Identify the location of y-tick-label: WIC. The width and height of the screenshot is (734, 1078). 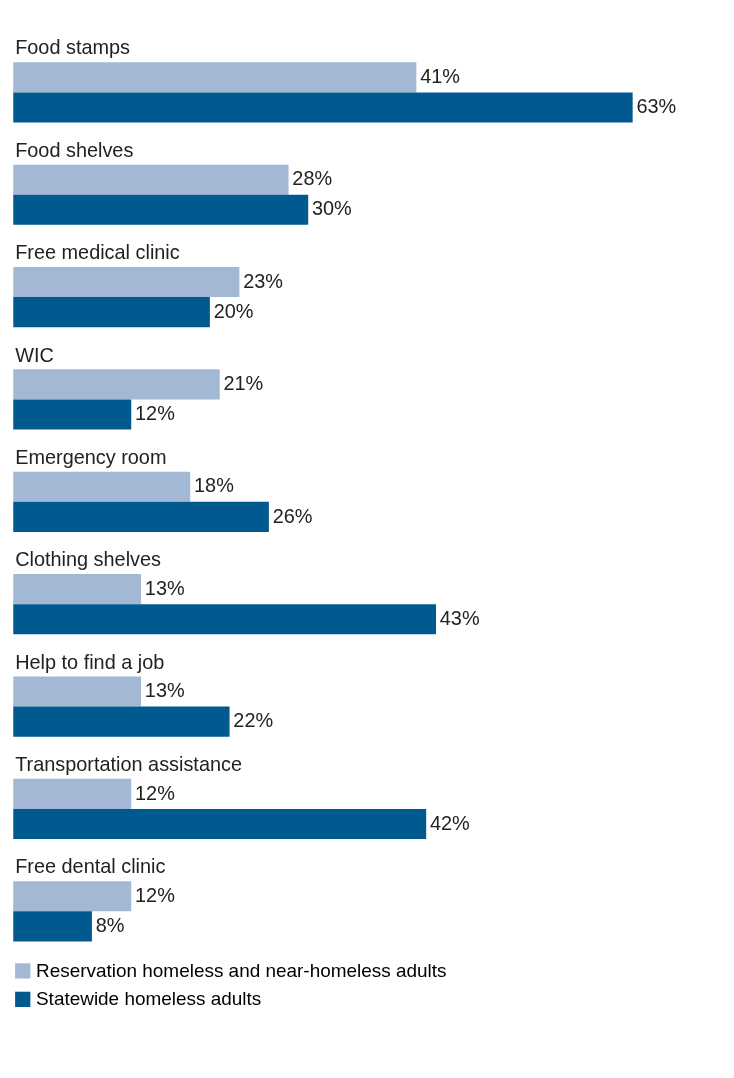
(34, 354).